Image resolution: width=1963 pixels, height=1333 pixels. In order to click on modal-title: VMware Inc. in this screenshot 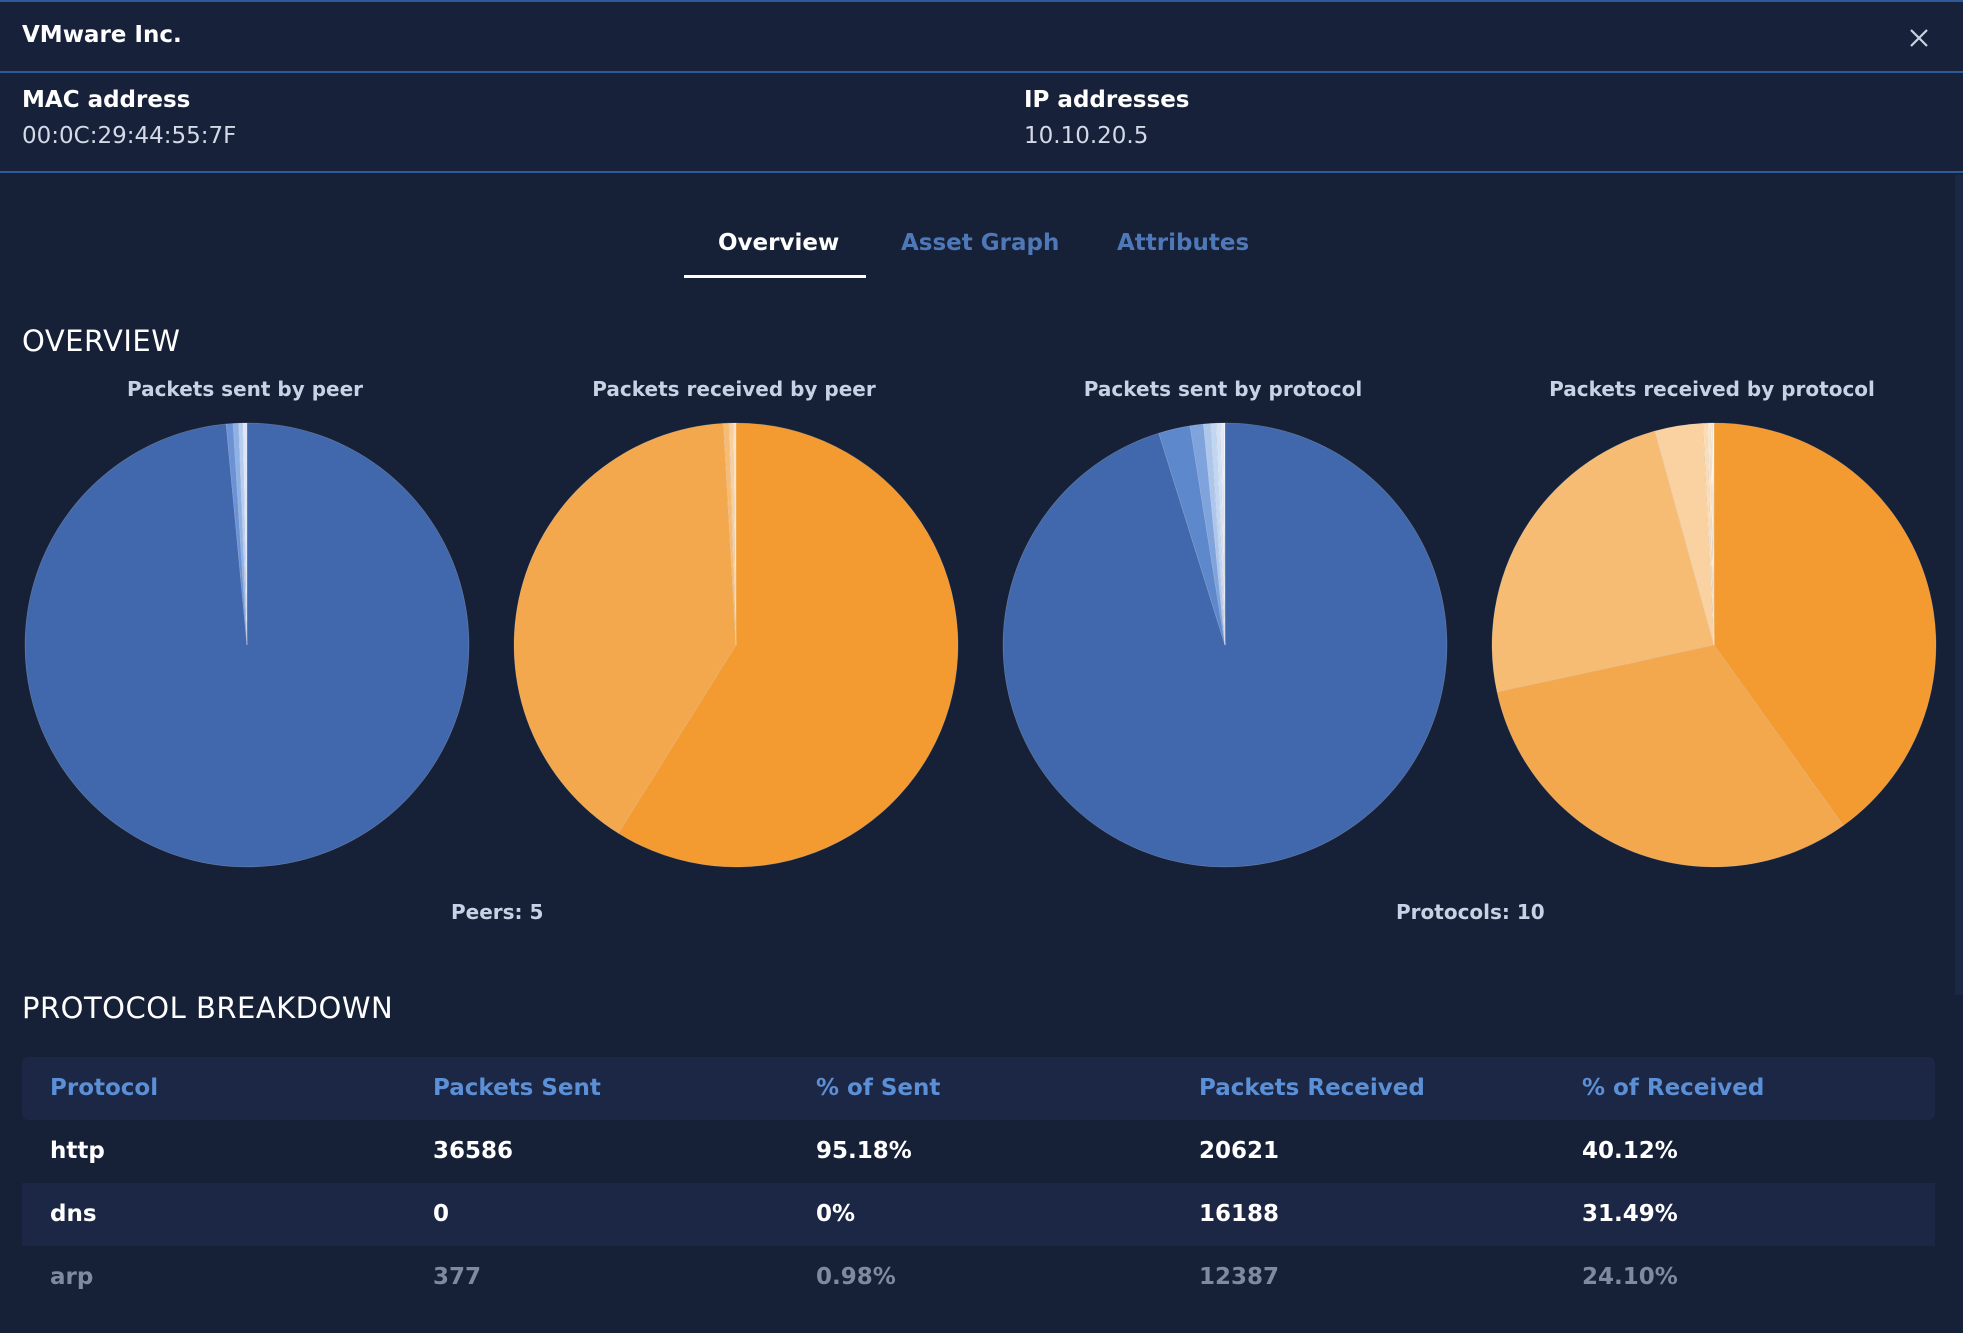, I will do `click(102, 35)`.